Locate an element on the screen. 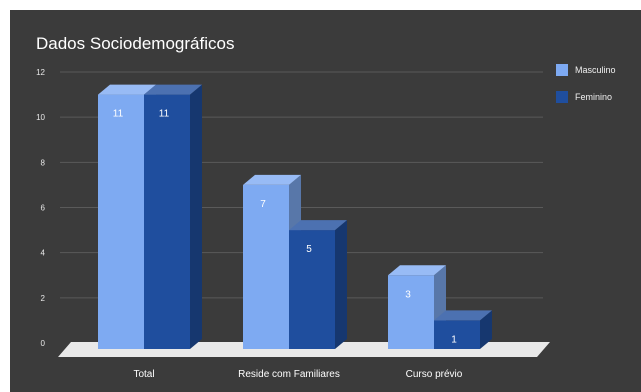  x-tick-label: Total is located at coordinates (143, 374).